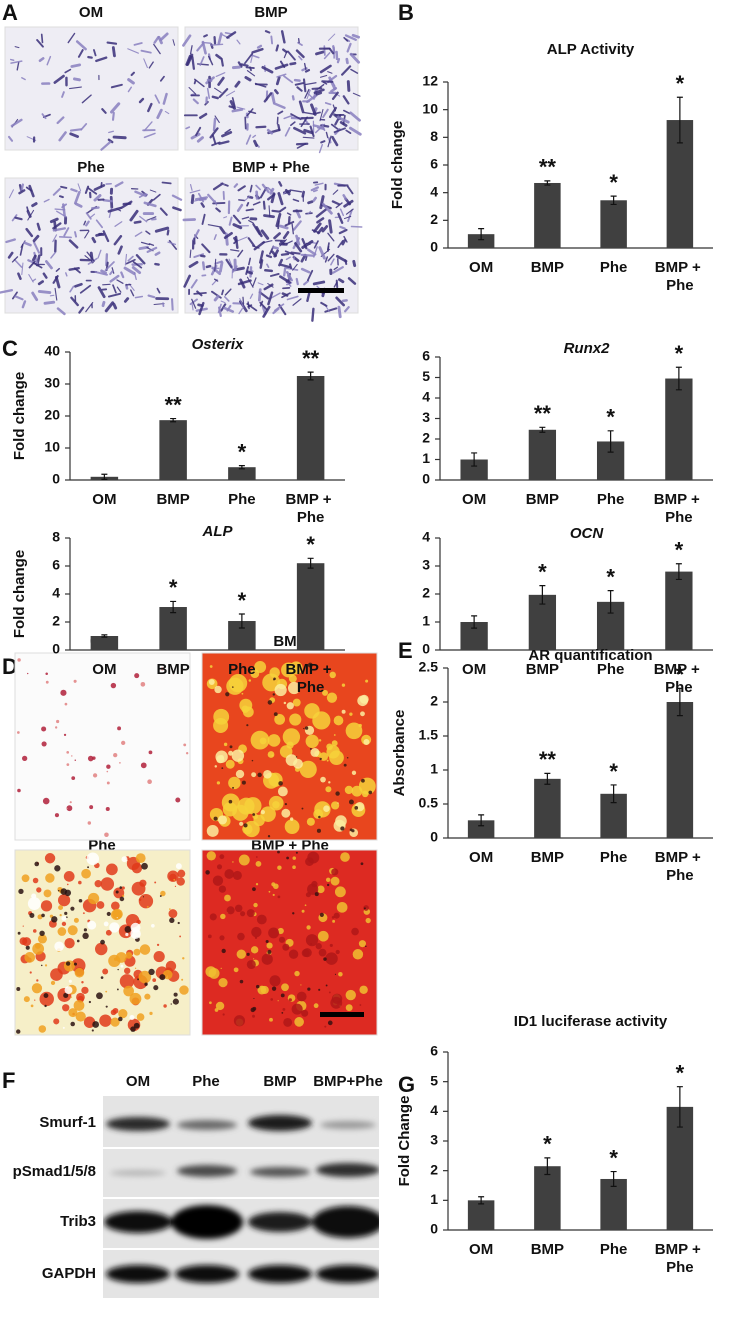  I want to click on image-background, so click(102, 746).